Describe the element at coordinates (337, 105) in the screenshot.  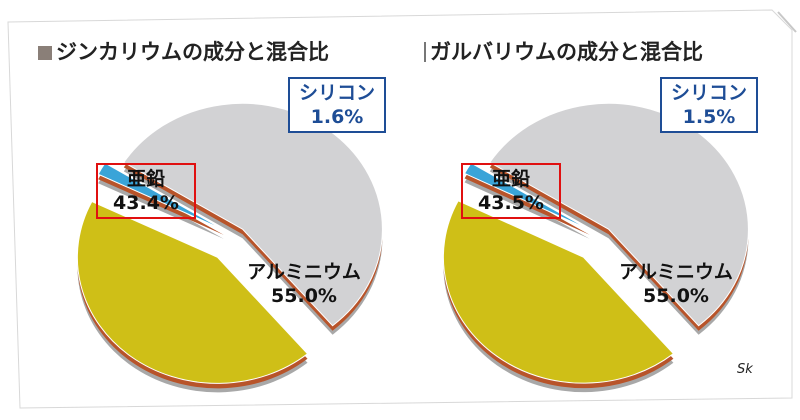
I see `silicon-label-left: シリコン 1.6%` at that location.